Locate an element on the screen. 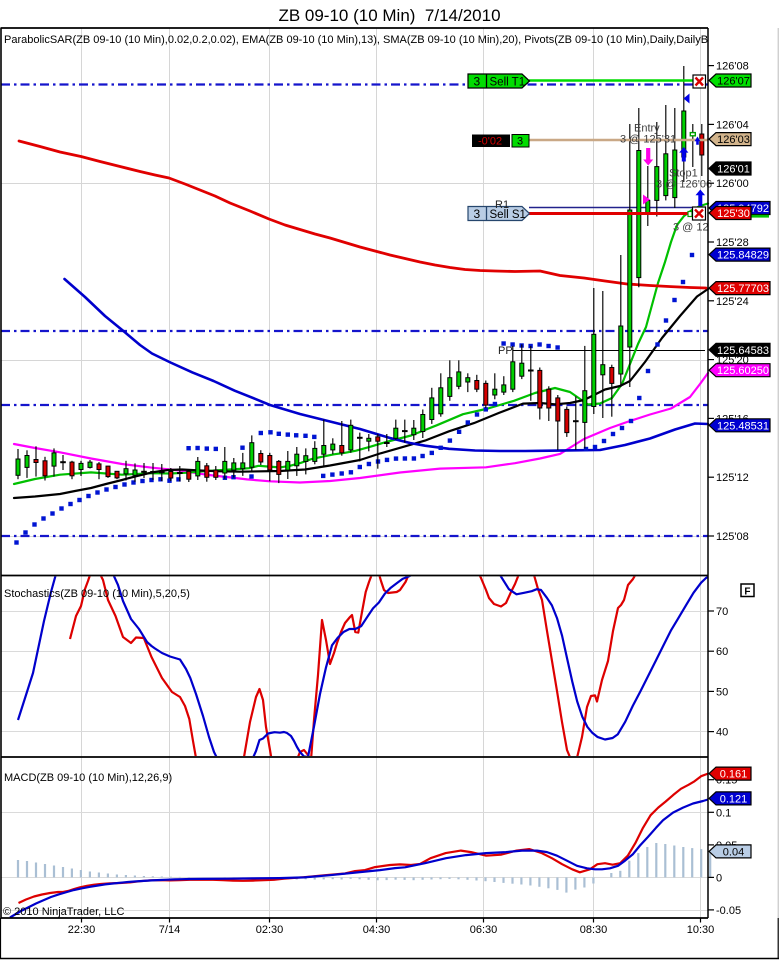  svg-text:MACD(ZB 09-10 (10 Min),12,26,9: MACD(ZB 09-10 (10 Min),12,26,9) is located at coordinates (88, 778).